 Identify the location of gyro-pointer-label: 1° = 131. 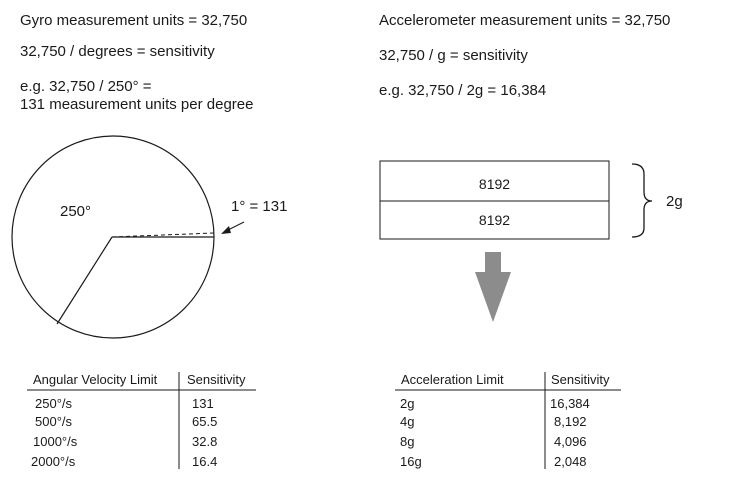
(259, 206).